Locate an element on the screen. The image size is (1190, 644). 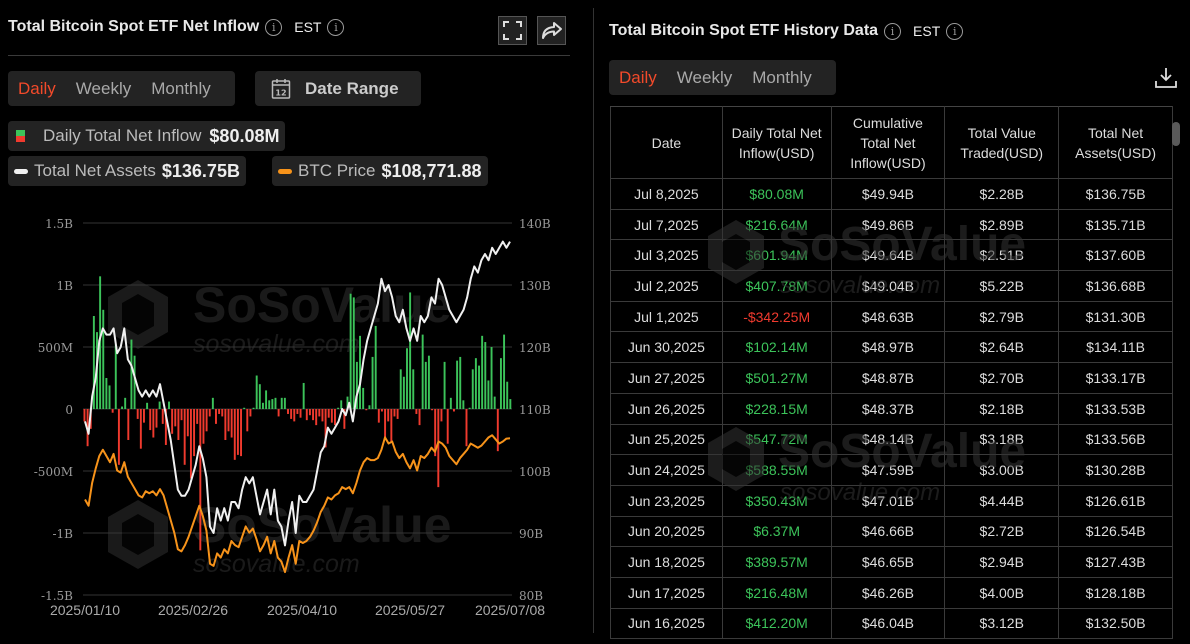
cell-assets: $133.17B is located at coordinates (1115, 378).